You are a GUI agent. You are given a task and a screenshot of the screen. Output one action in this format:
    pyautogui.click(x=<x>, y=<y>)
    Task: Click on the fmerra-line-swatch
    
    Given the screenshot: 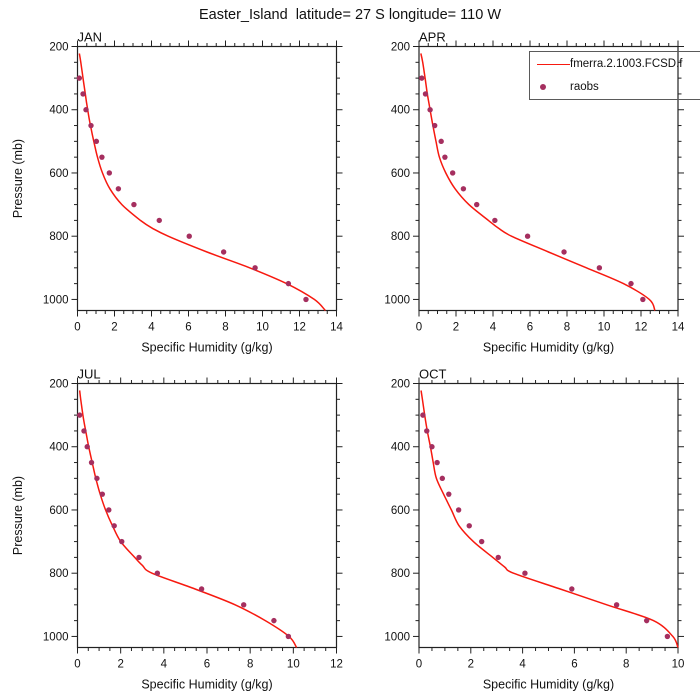 What is the action you would take?
    pyautogui.click(x=553, y=64)
    